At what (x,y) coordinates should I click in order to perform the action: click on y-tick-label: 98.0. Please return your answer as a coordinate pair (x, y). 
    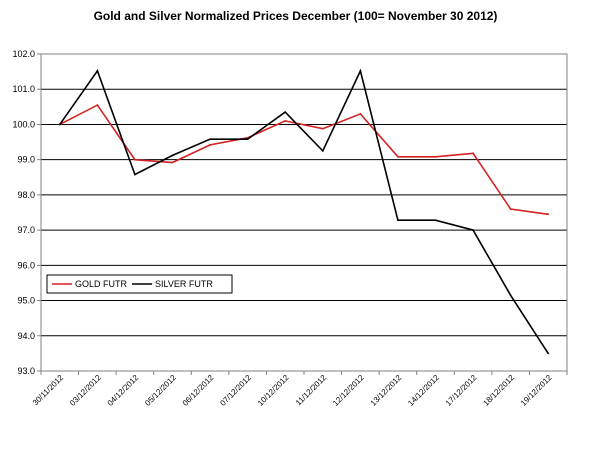
    Looking at the image, I should click on (26, 195).